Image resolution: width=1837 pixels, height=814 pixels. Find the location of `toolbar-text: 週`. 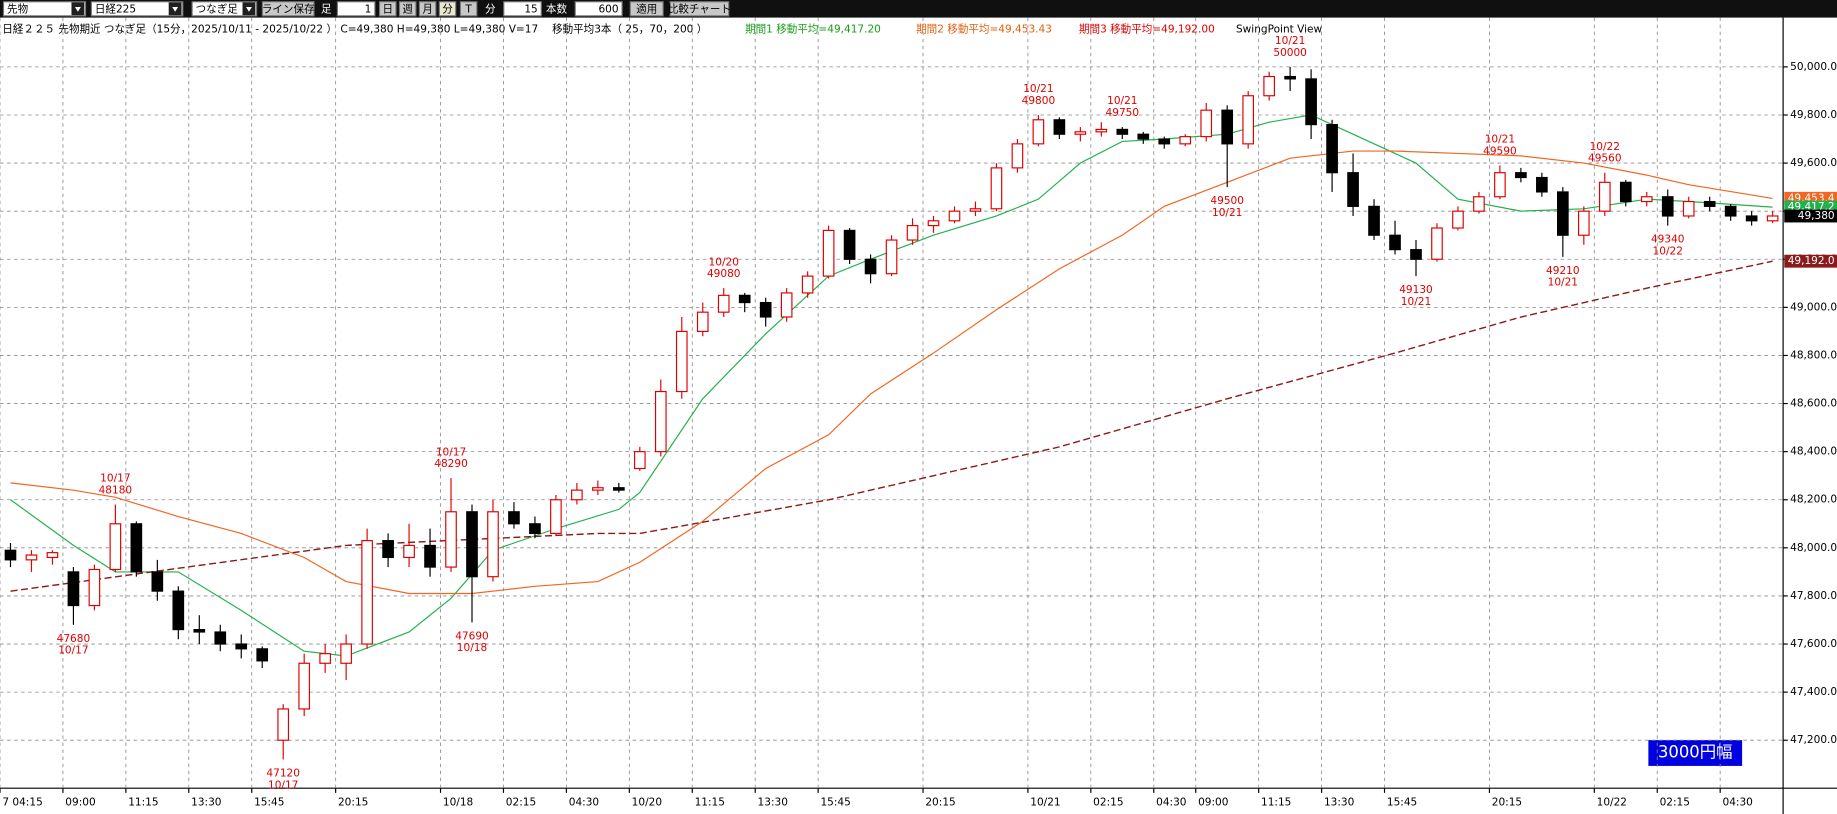

toolbar-text: 週 is located at coordinates (407, 9).